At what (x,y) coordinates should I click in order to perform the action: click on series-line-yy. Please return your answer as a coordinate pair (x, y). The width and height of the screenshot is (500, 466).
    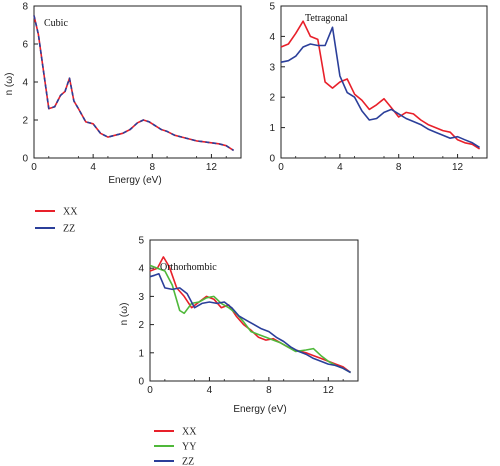
    Looking at the image, I should click on (250, 319).